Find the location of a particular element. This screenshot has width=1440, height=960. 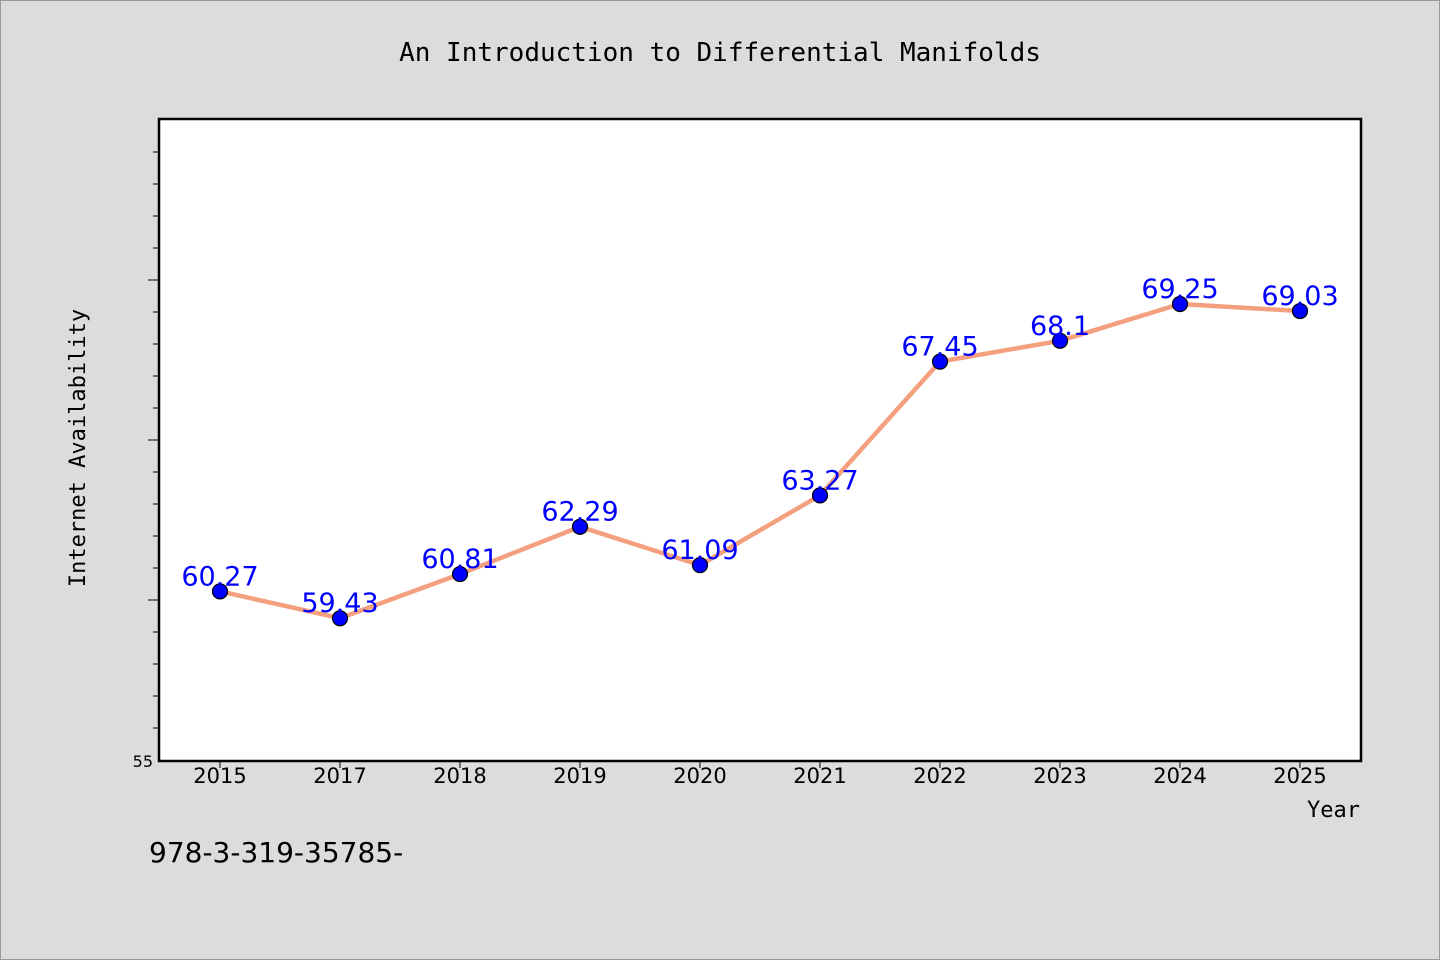

y-tick-label-min: 55 is located at coordinates (143, 761).